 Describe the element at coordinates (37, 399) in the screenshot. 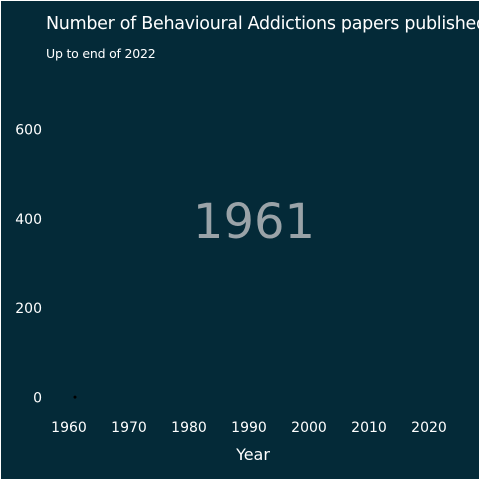

I see `y-tick-label: 0` at that location.